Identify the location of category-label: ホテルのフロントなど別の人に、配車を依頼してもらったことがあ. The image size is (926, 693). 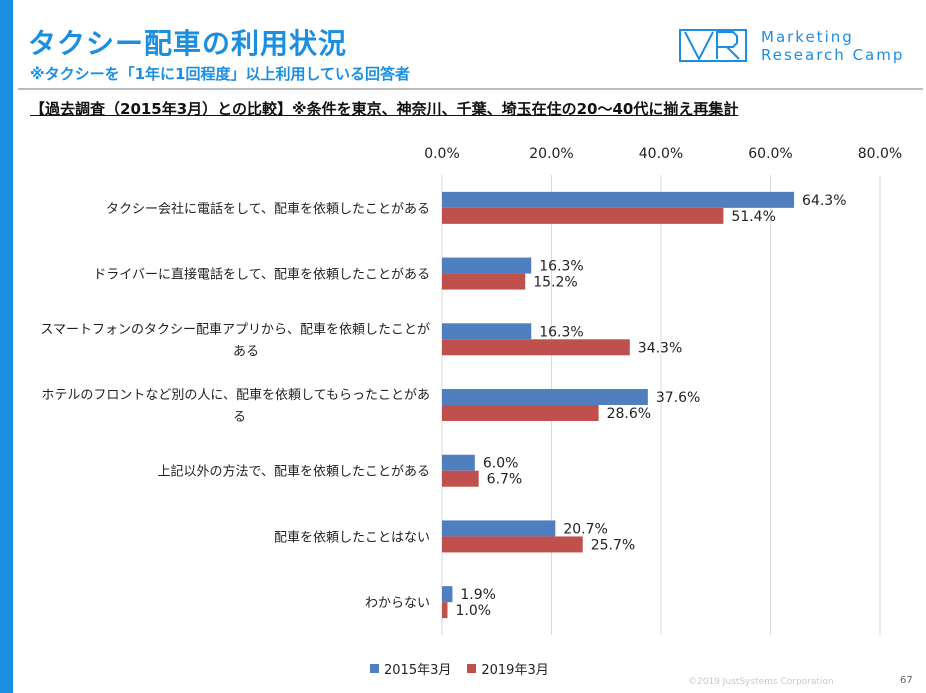
(235, 395).